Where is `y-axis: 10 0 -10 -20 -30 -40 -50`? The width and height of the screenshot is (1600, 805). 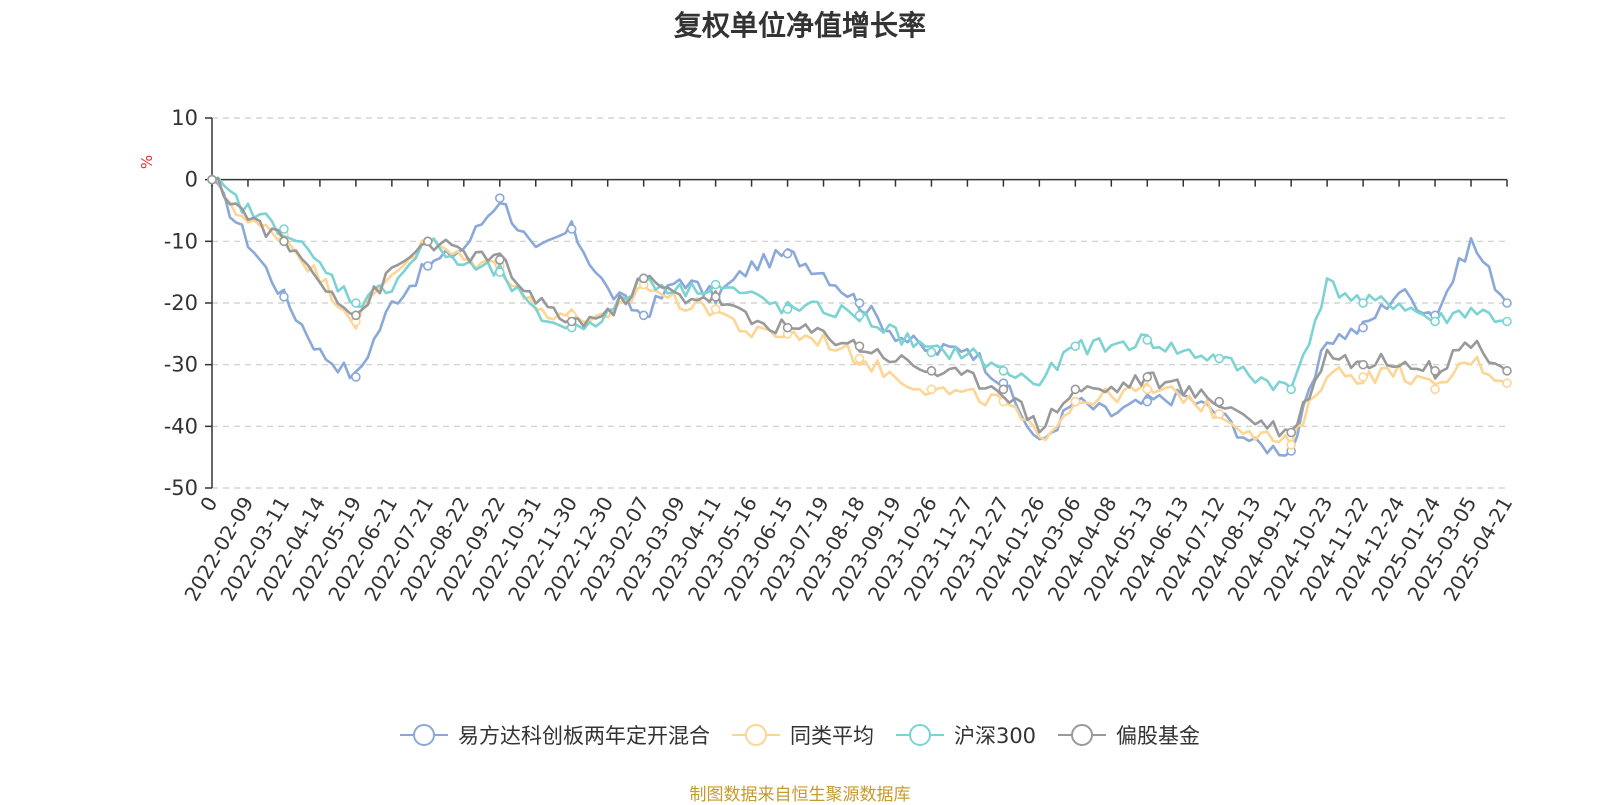
y-axis: 10 0 -10 -20 -30 -40 -50 is located at coordinates (188, 303).